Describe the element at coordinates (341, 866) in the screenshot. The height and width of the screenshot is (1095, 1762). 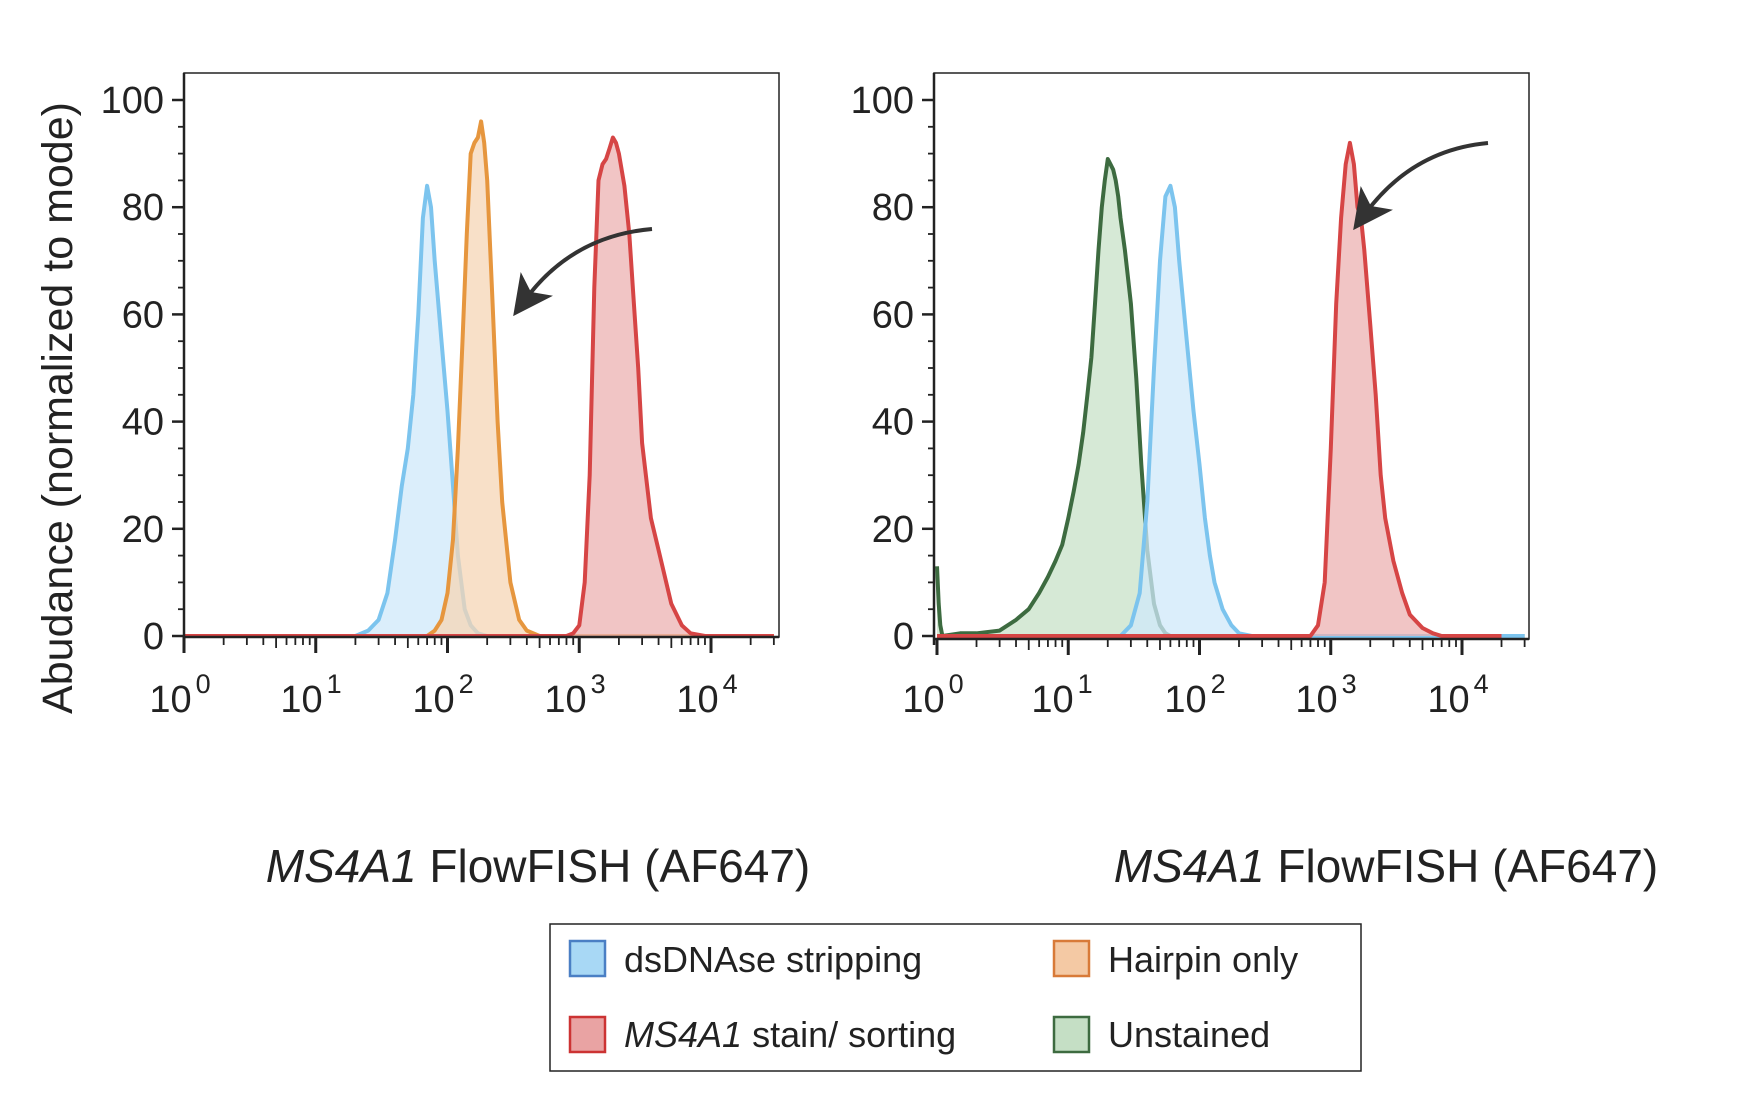
I see `left-x-axis-title-italic: MS4A1` at that location.